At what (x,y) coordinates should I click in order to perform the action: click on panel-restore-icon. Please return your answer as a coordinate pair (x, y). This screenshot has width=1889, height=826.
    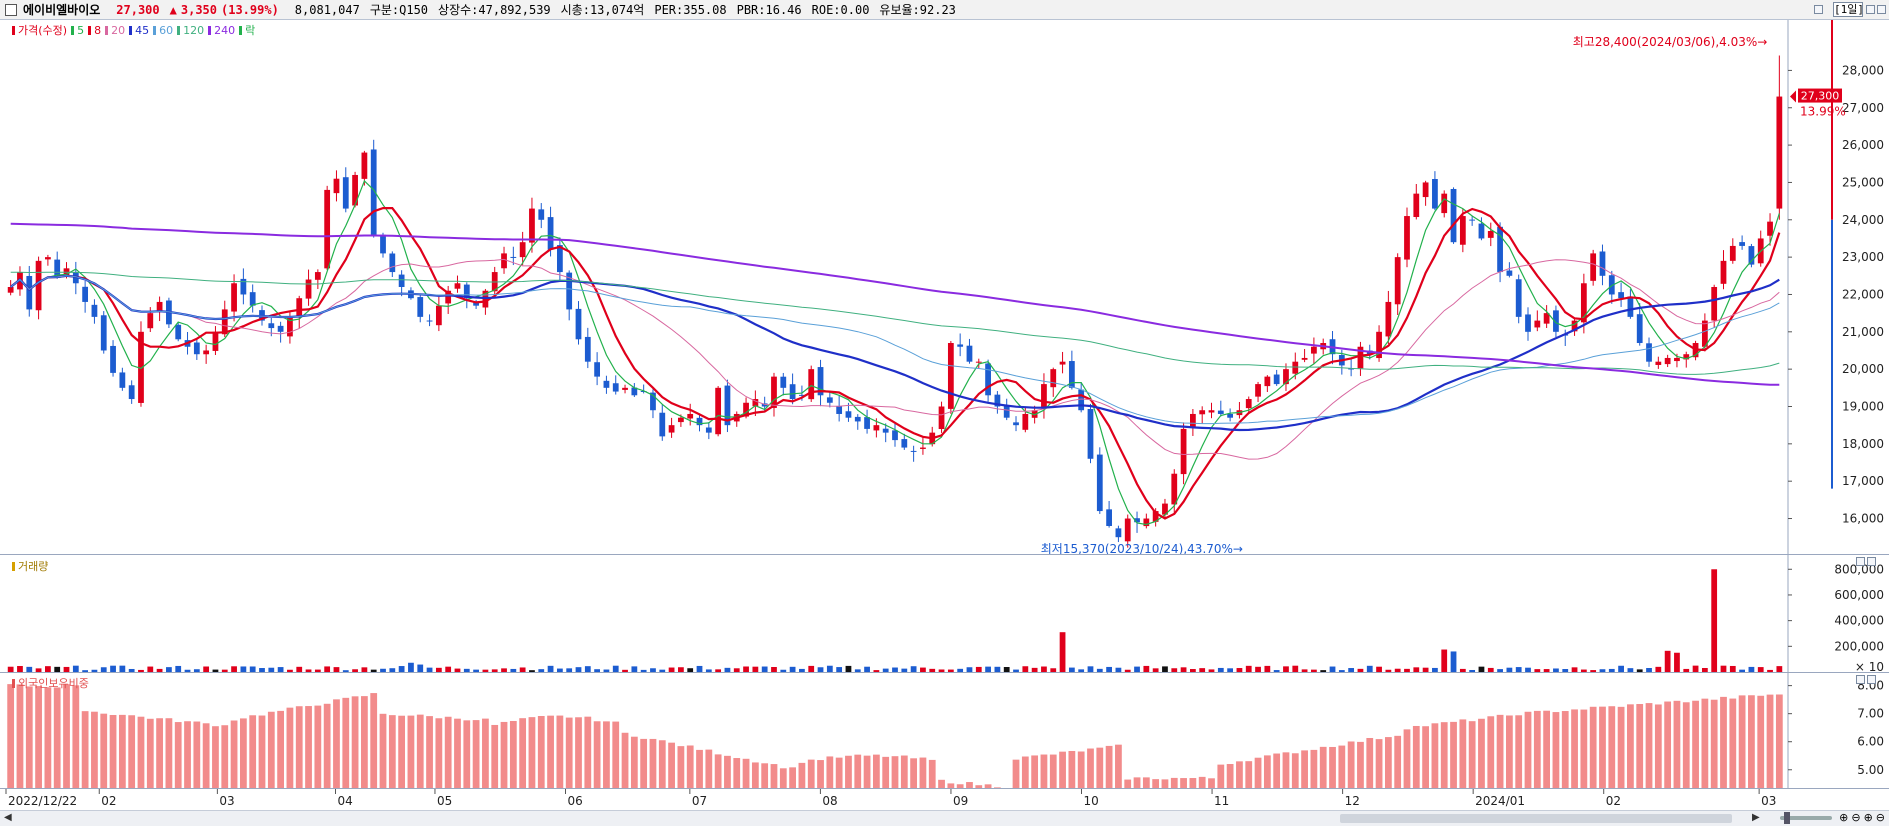
    Looking at the image, I should click on (1818, 9).